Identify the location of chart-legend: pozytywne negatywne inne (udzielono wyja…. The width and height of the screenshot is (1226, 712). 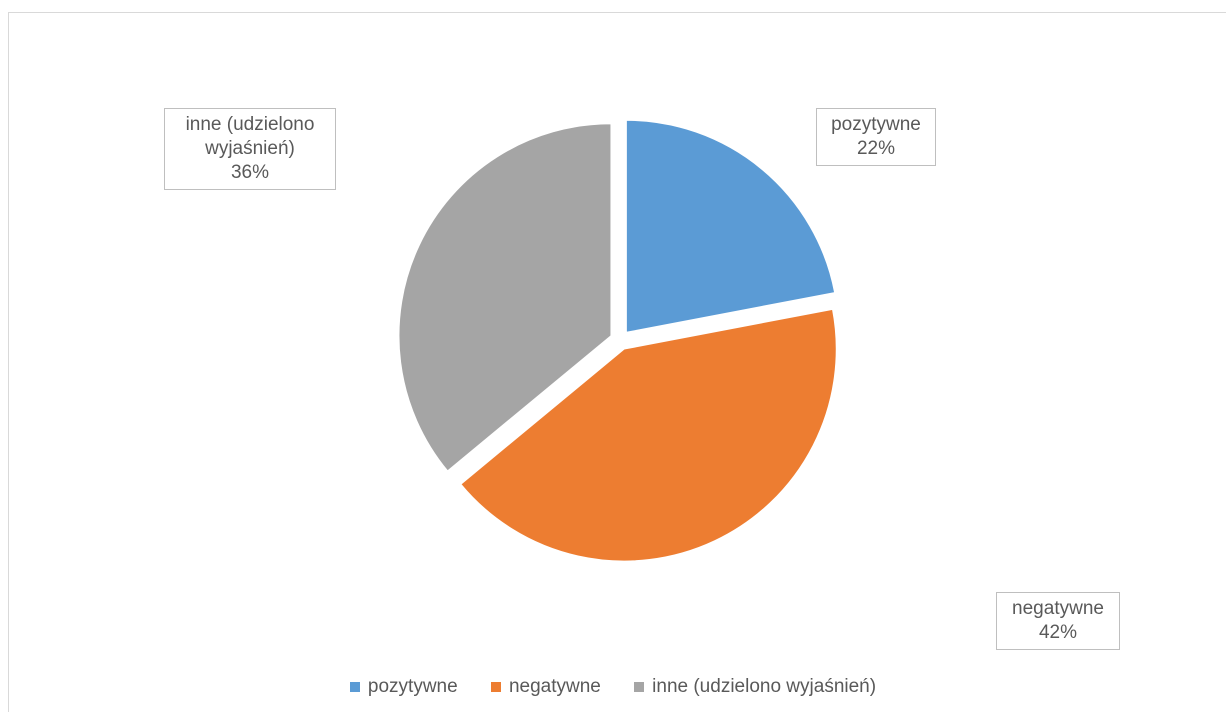
(613, 687).